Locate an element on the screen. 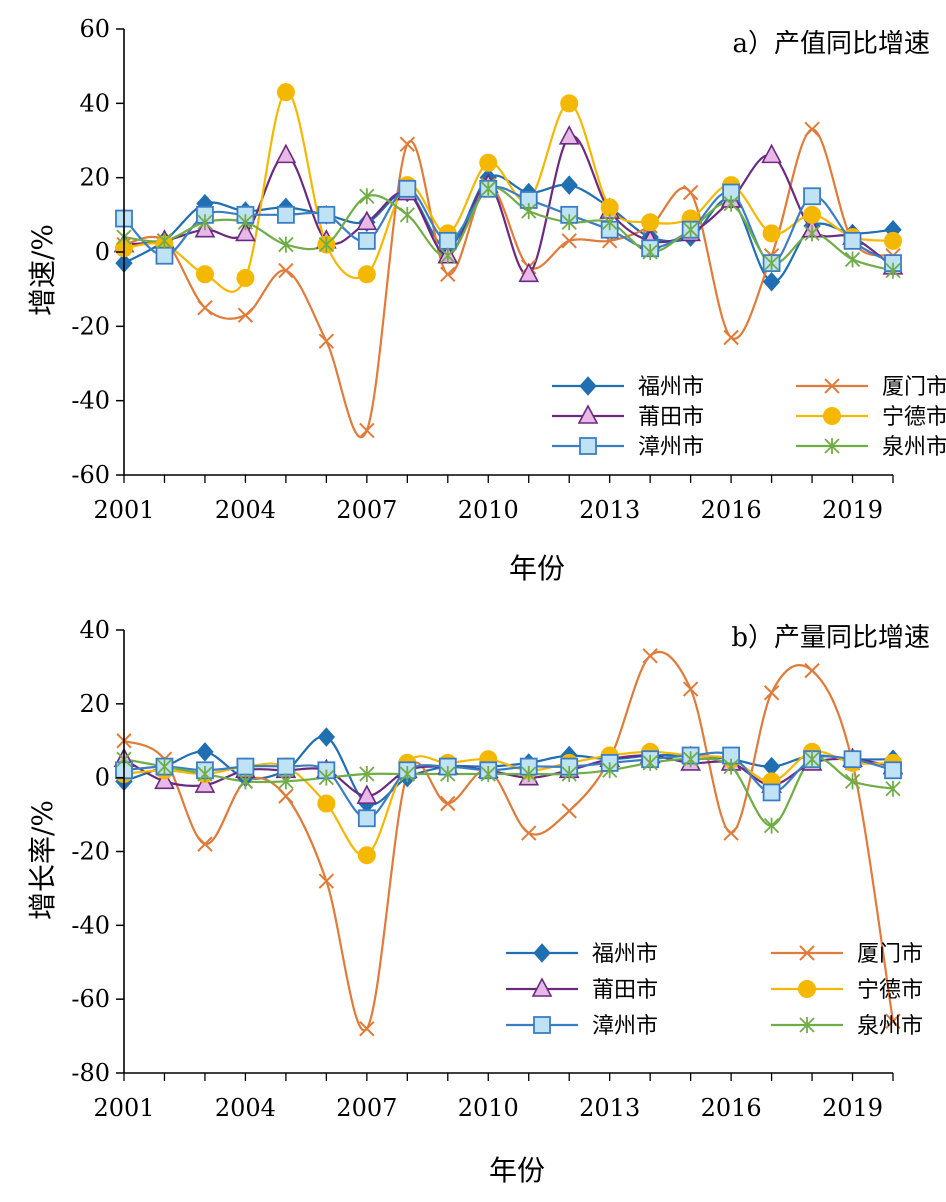 This screenshot has width=946, height=1202. legend-label: 宁德市 is located at coordinates (914, 417).